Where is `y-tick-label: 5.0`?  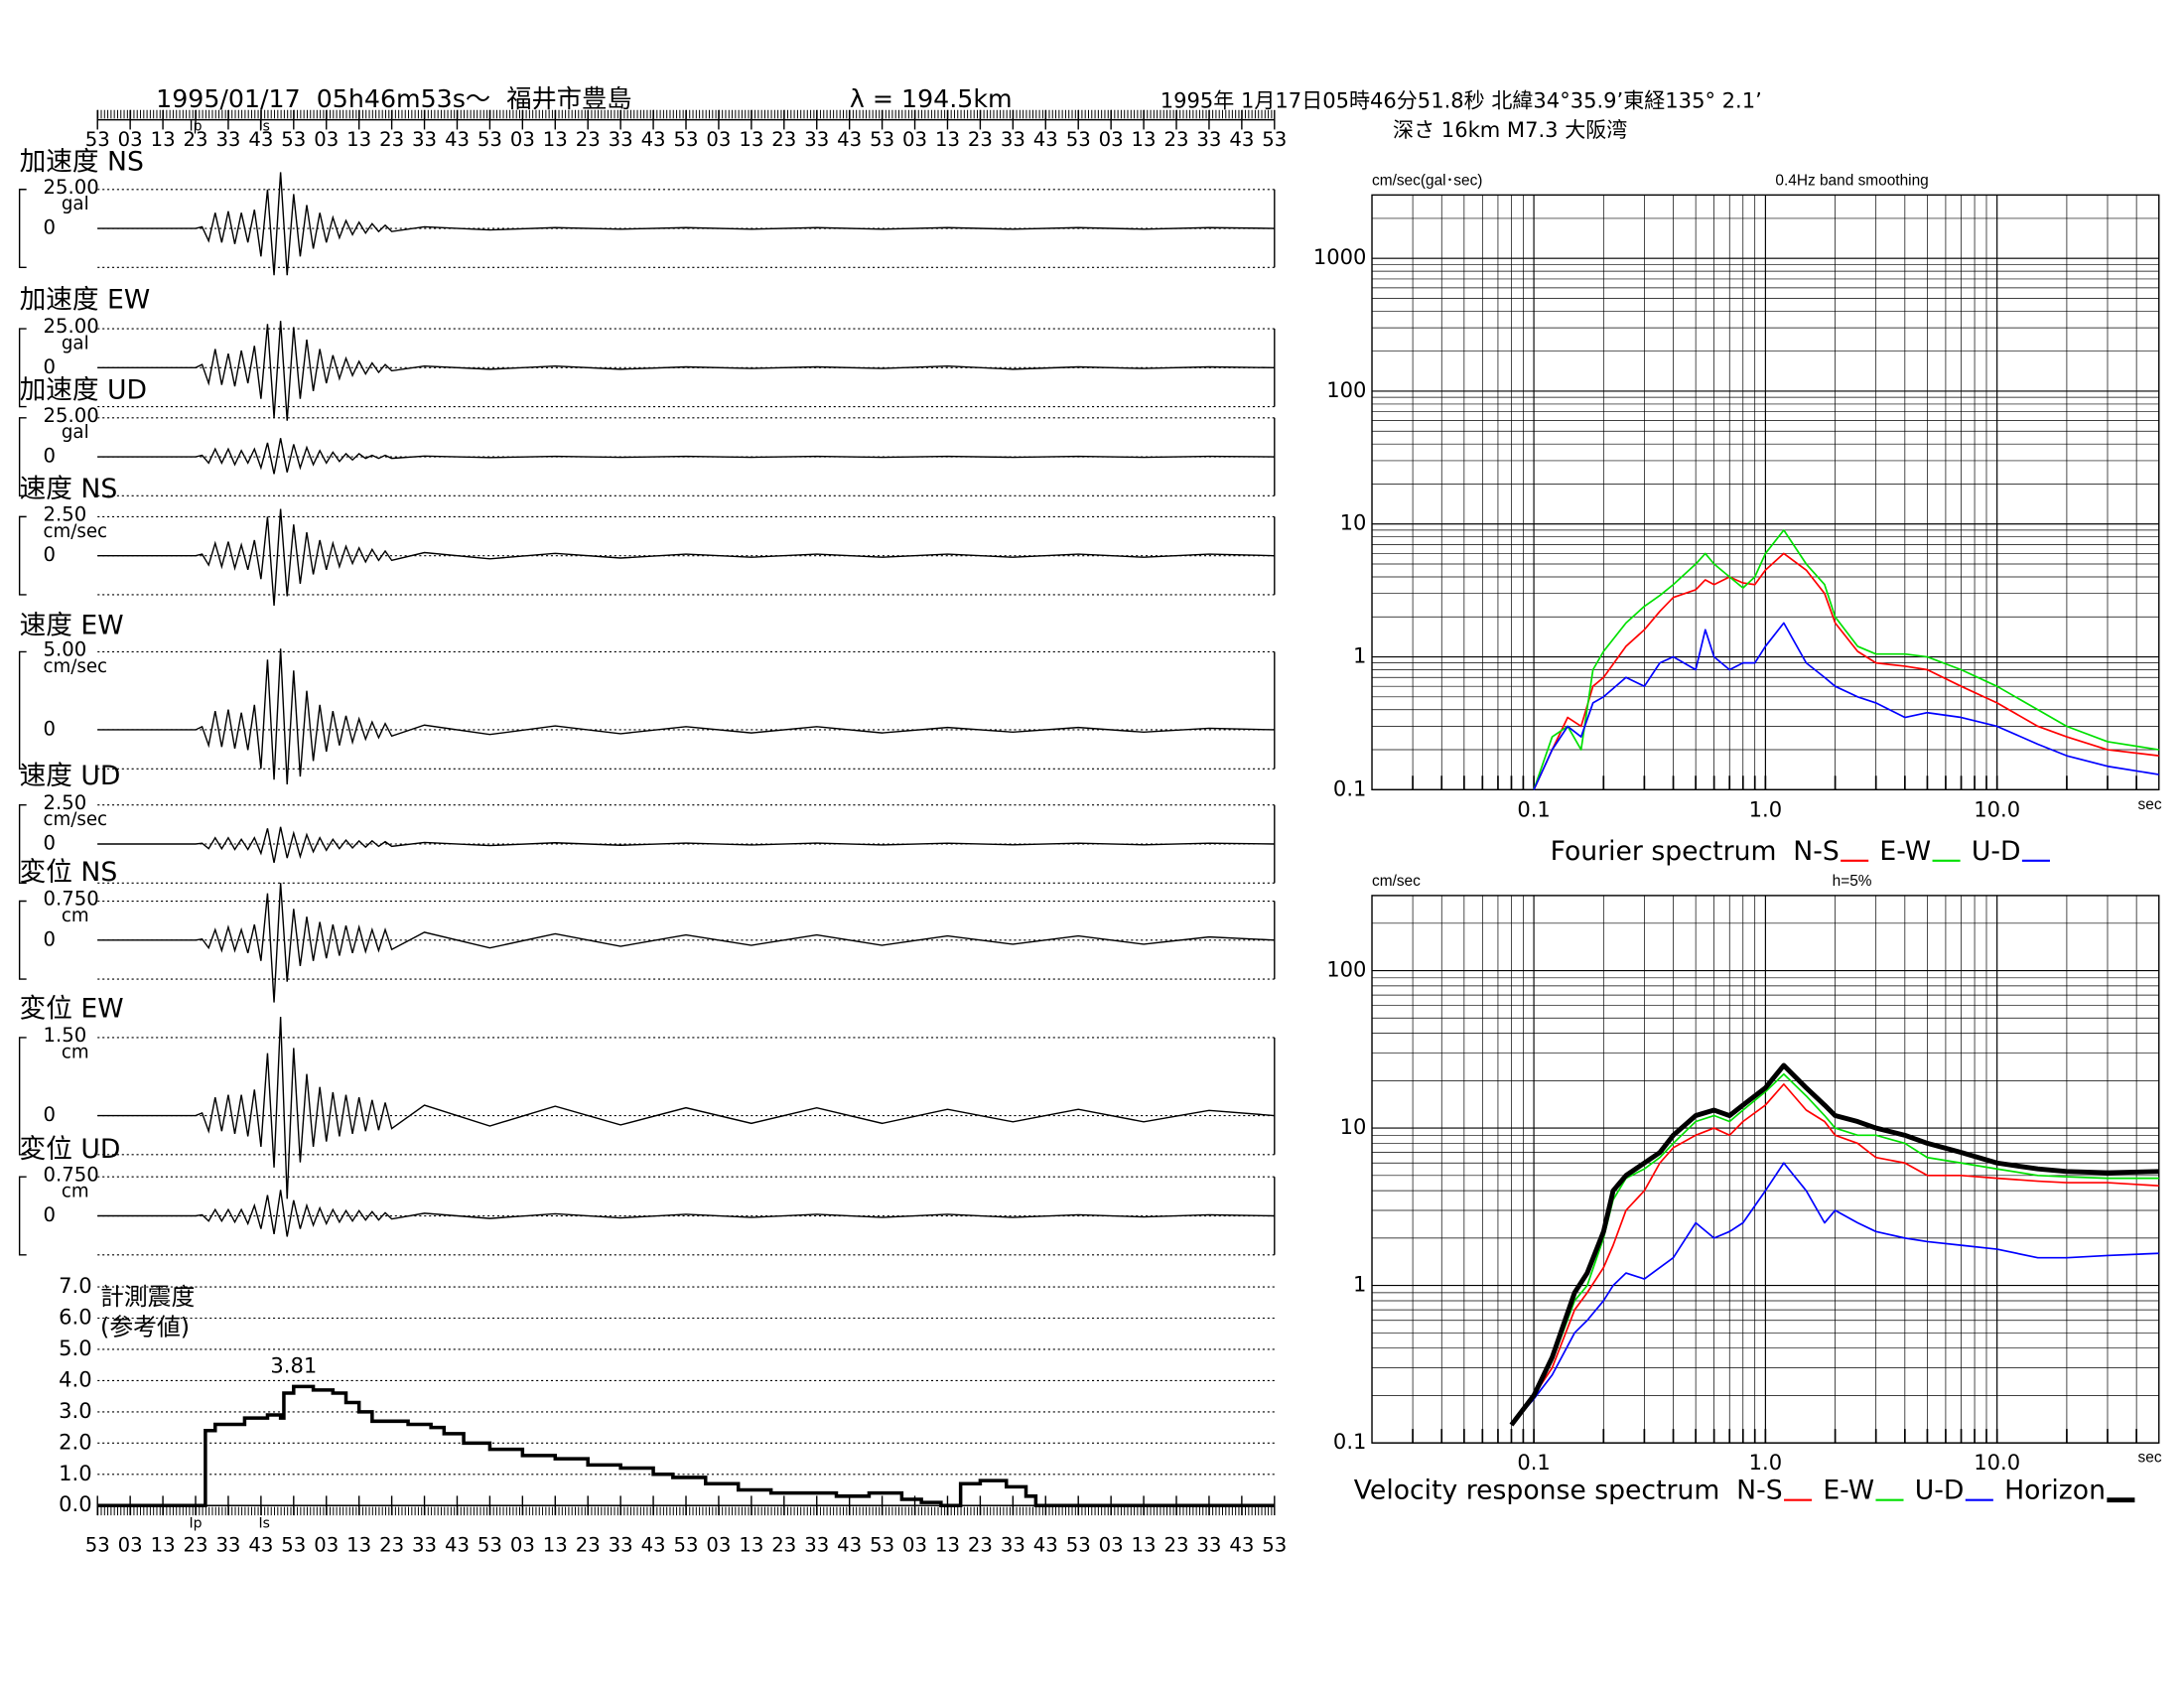
y-tick-label: 5.0 is located at coordinates (75, 1348).